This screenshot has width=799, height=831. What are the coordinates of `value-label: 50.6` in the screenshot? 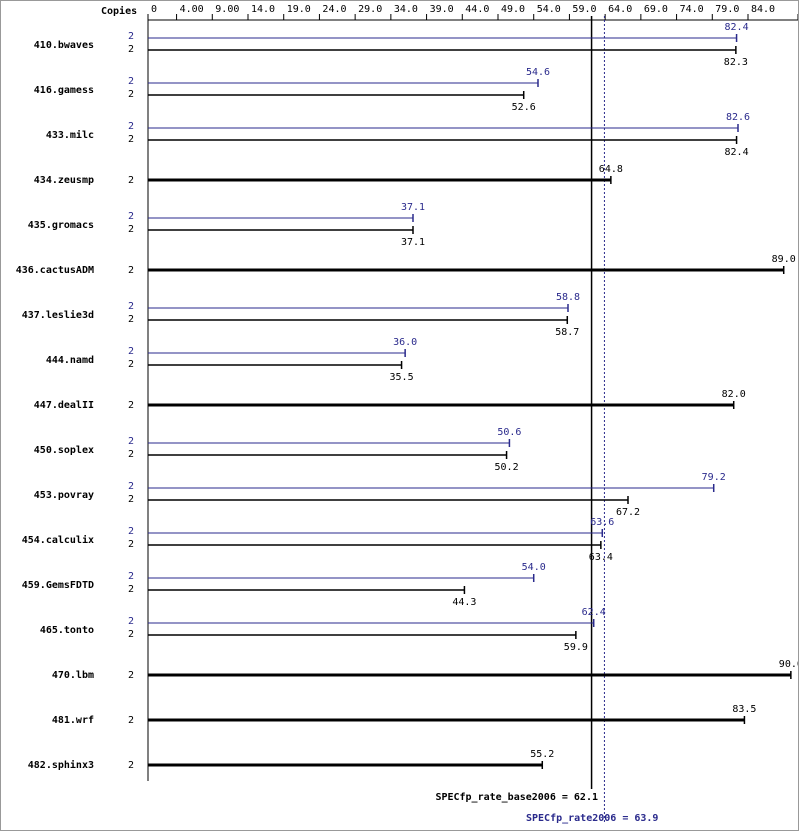 It's located at (509, 432).